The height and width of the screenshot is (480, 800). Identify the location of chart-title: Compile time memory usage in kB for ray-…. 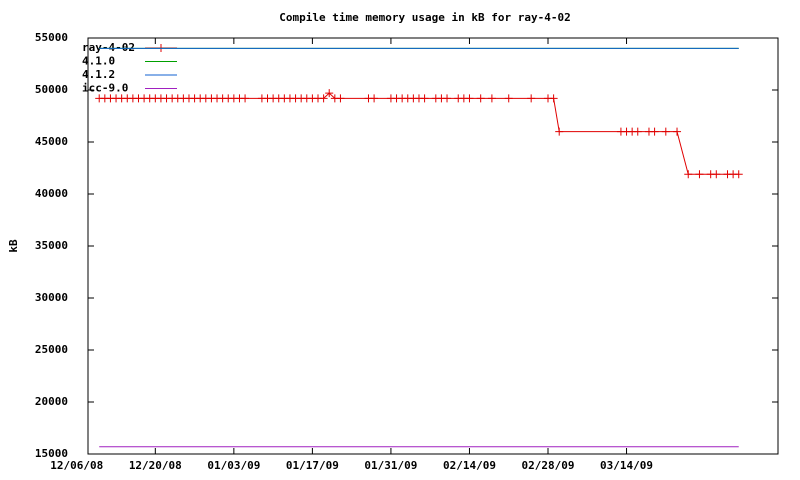
(424, 17).